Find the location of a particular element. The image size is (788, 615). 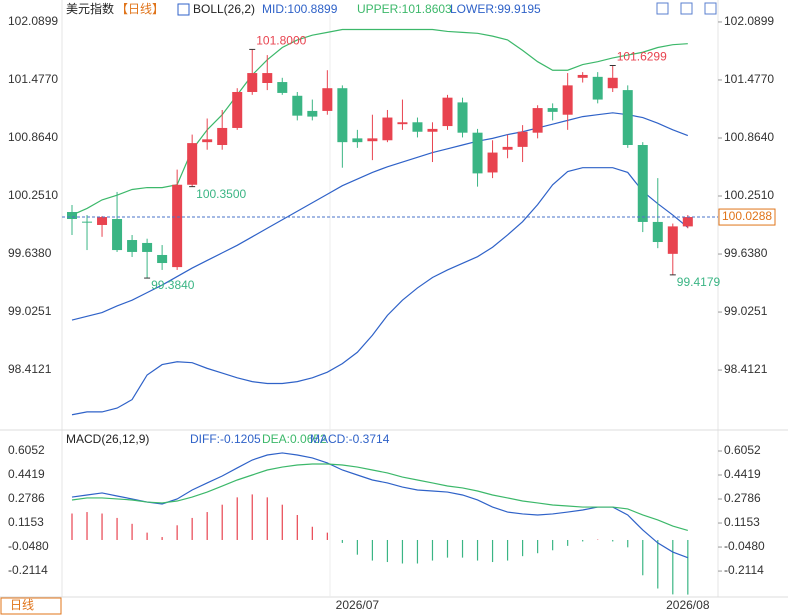

y-tick-label: 0.2786 is located at coordinates (742, 498).